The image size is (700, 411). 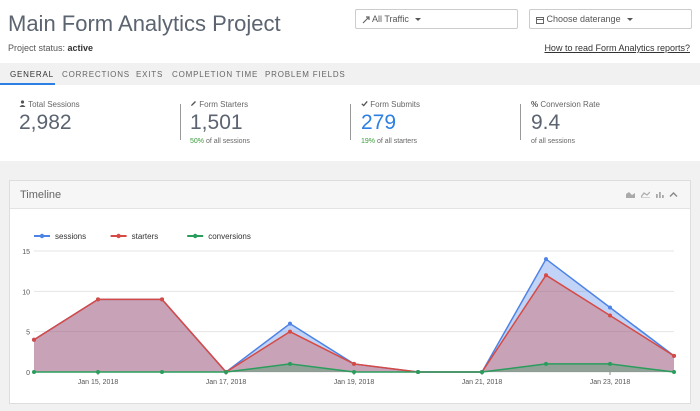 I want to click on project-status: Project status: active, so click(x=50, y=48).